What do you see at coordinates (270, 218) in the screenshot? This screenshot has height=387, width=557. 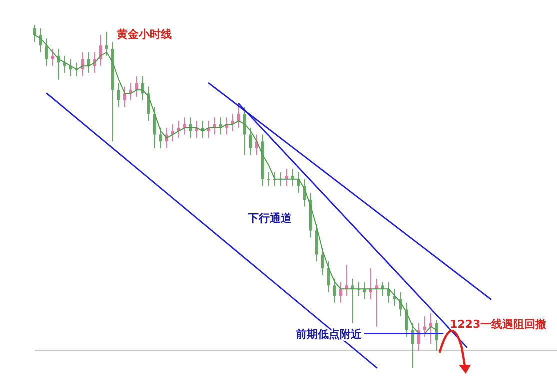 I see `annotation: 下行通道` at bounding box center [270, 218].